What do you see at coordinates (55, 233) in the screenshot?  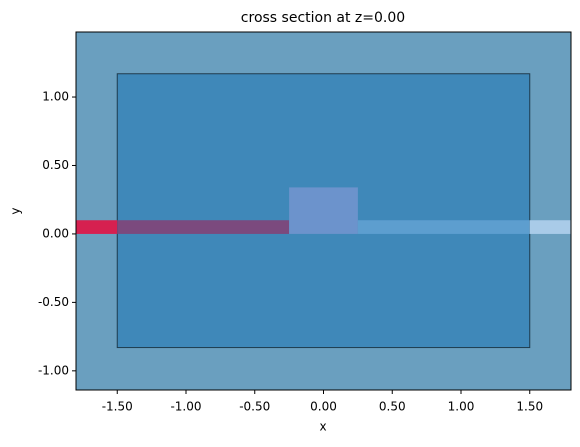 I see `y-tick-label: 0.00` at bounding box center [55, 233].